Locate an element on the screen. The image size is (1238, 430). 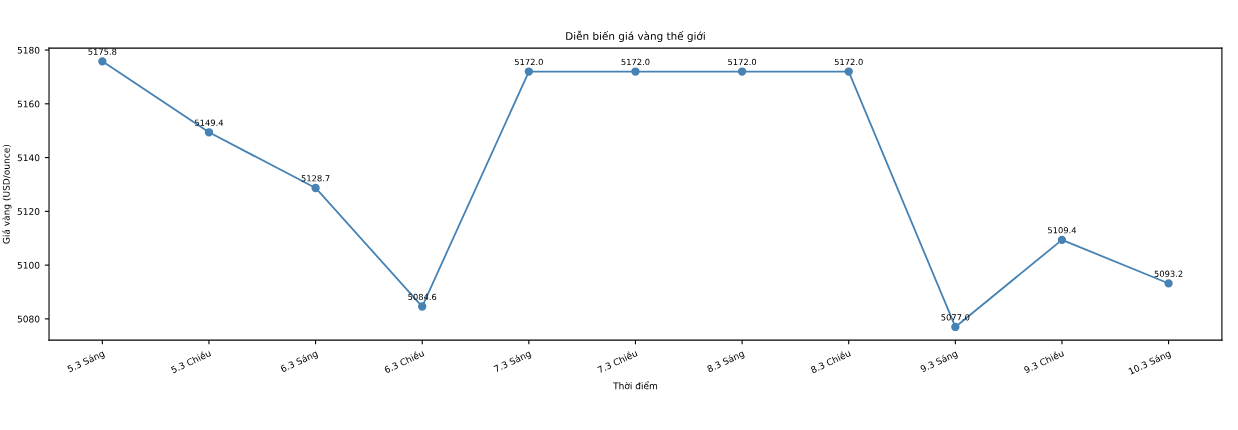
y-tick-label: 5080 is located at coordinates (28, 319).